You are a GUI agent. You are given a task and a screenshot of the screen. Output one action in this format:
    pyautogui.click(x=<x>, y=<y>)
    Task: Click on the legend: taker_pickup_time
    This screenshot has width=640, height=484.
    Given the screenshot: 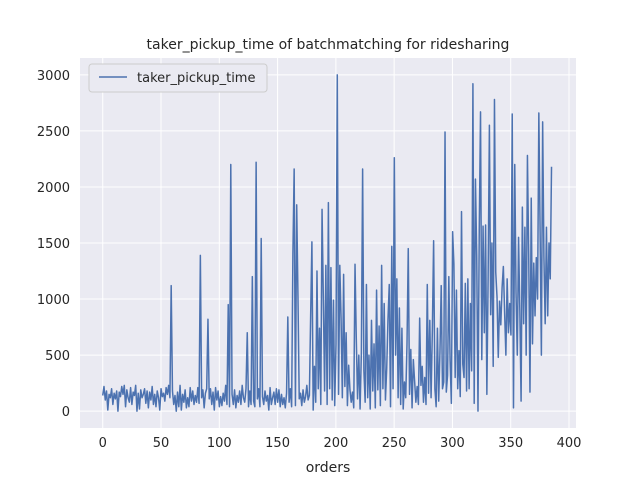 What is the action you would take?
    pyautogui.click(x=178, y=78)
    